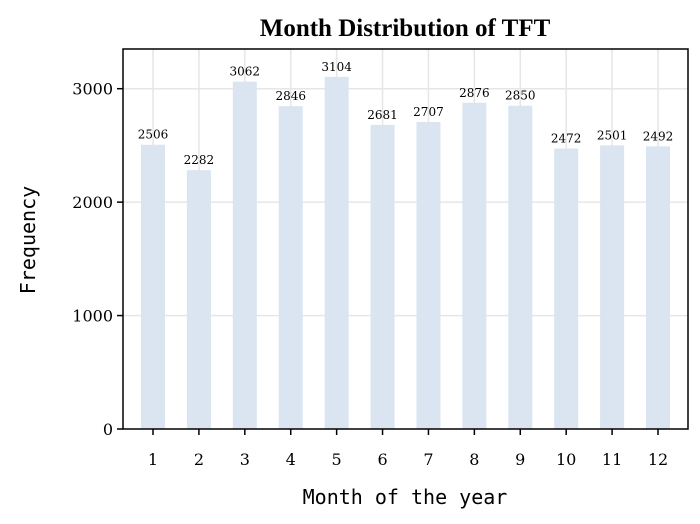 The height and width of the screenshot is (524, 700). I want to click on data-label-month-4: 2846, so click(290, 96).